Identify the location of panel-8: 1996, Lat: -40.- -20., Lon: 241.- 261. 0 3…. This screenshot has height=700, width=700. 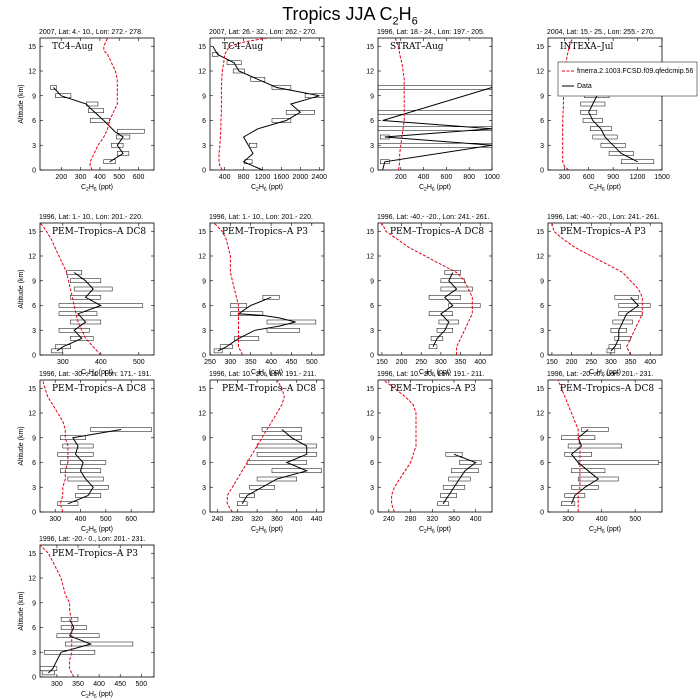
(599, 296).